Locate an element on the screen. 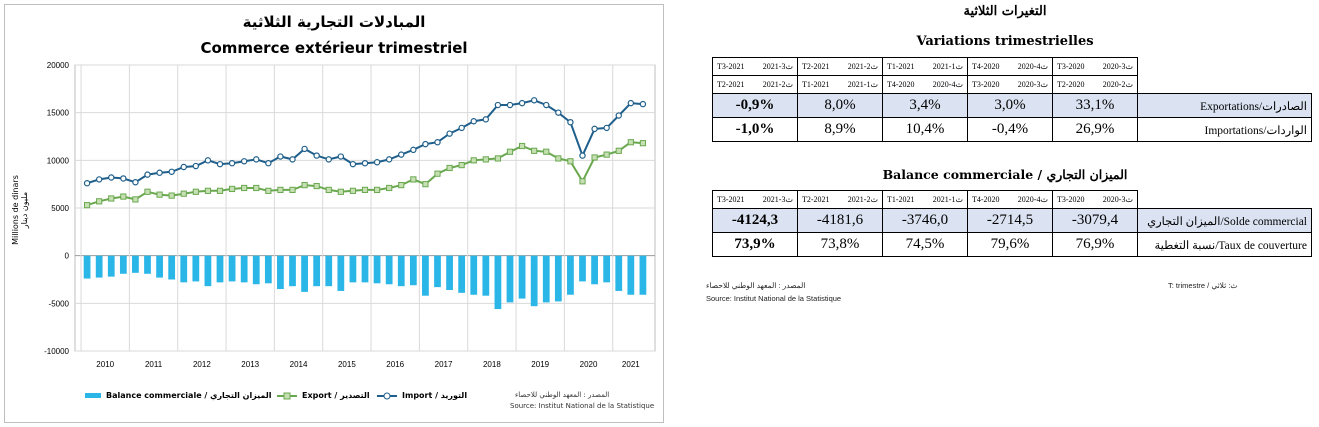 This screenshot has height=427, width=1319. solde-value: -3079,4 is located at coordinates (1095, 220).